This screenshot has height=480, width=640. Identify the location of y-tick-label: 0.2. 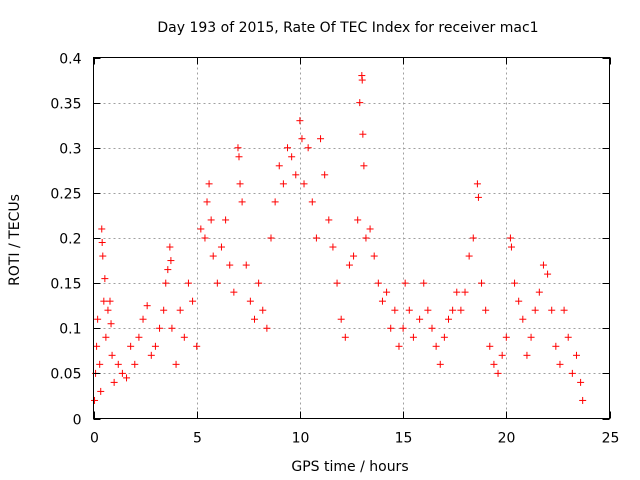
(70, 240).